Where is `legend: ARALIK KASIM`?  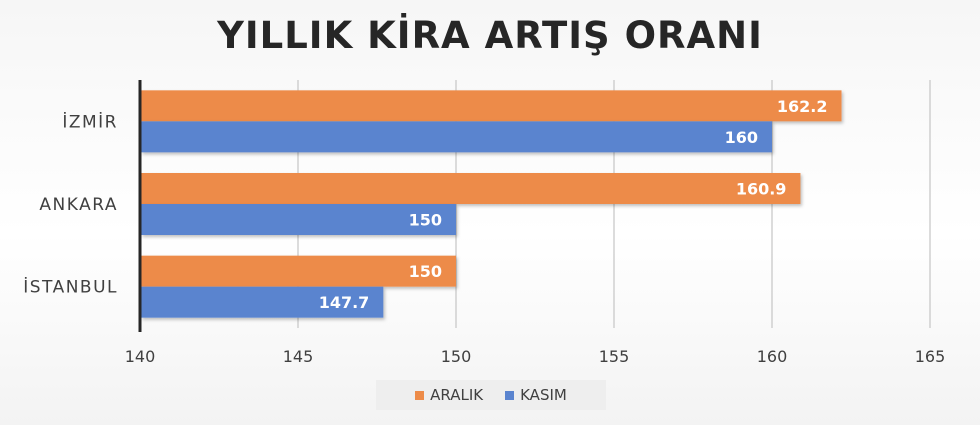
legend: ARALIK KASIM is located at coordinates (491, 395).